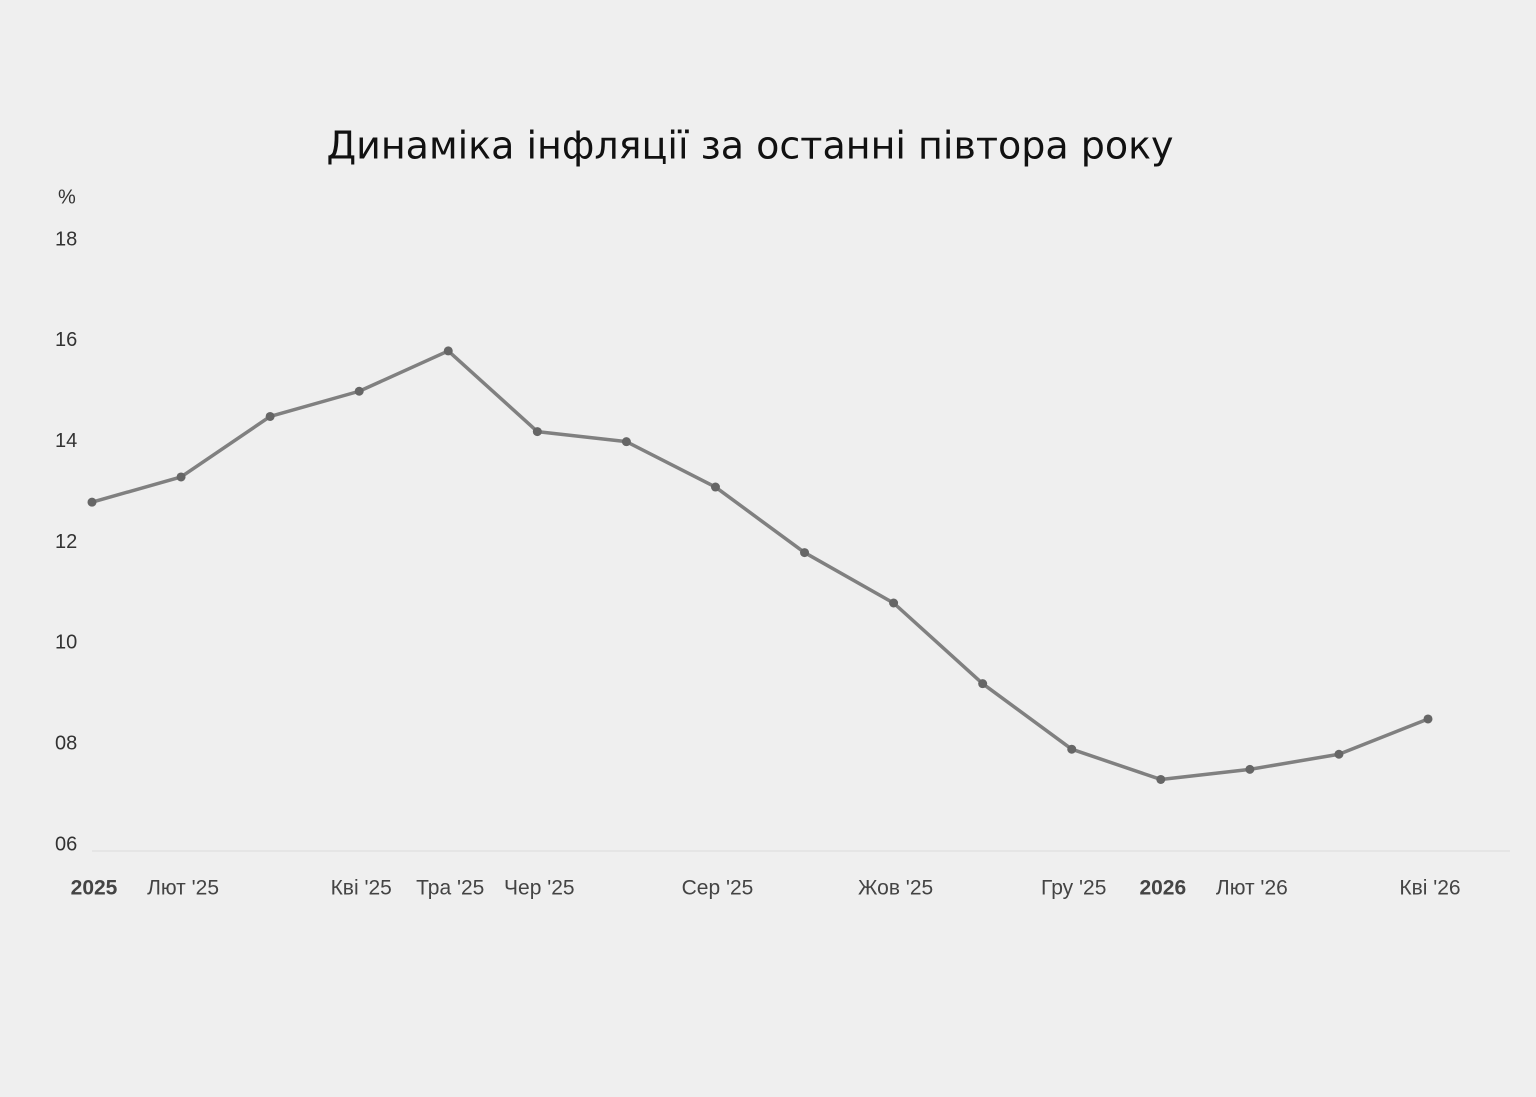 The width and height of the screenshot is (1536, 1097). Describe the element at coordinates (66, 743) in the screenshot. I see `y-tick-label: 08` at that location.